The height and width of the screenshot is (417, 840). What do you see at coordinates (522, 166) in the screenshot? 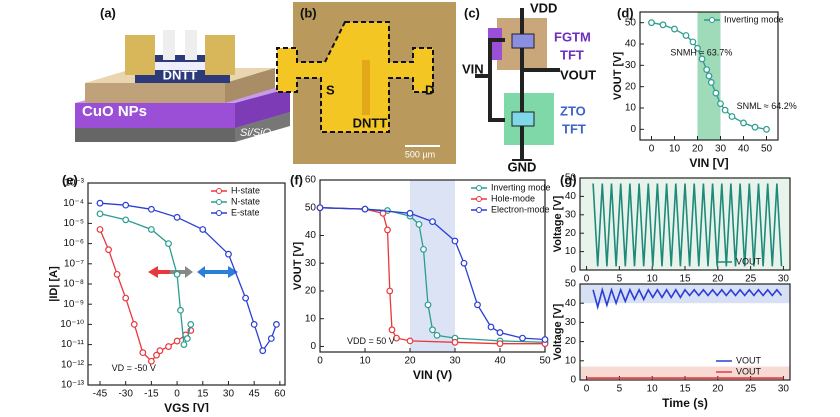
I see `node-label: GND` at bounding box center [522, 166].